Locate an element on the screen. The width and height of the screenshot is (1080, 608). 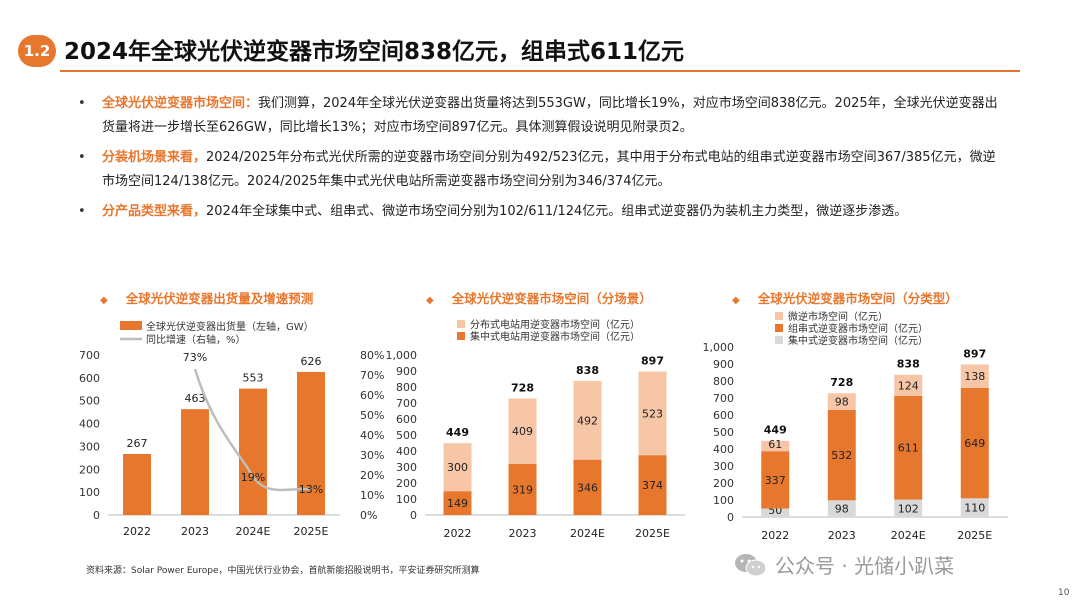
y-left-tick-label: 100 is located at coordinates (89, 492).